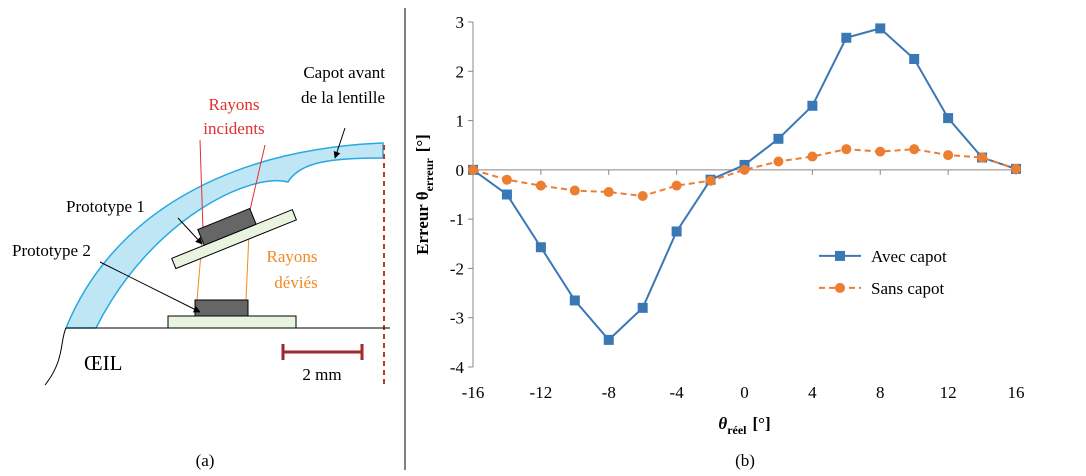 The width and height of the screenshot is (1086, 476). What do you see at coordinates (722, 423) in the screenshot?
I see `label-part: θ` at bounding box center [722, 423].